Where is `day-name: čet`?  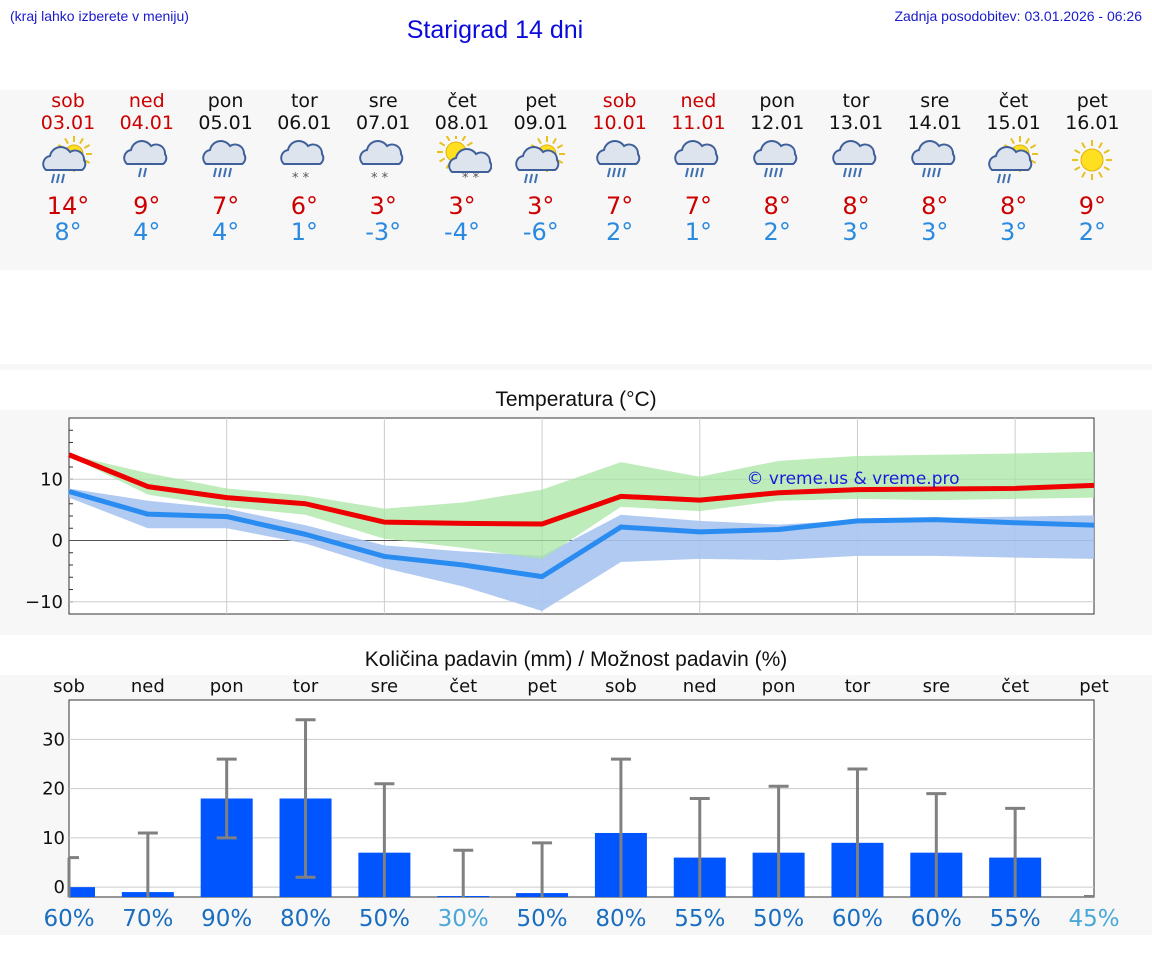 day-name: čet is located at coordinates (462, 101).